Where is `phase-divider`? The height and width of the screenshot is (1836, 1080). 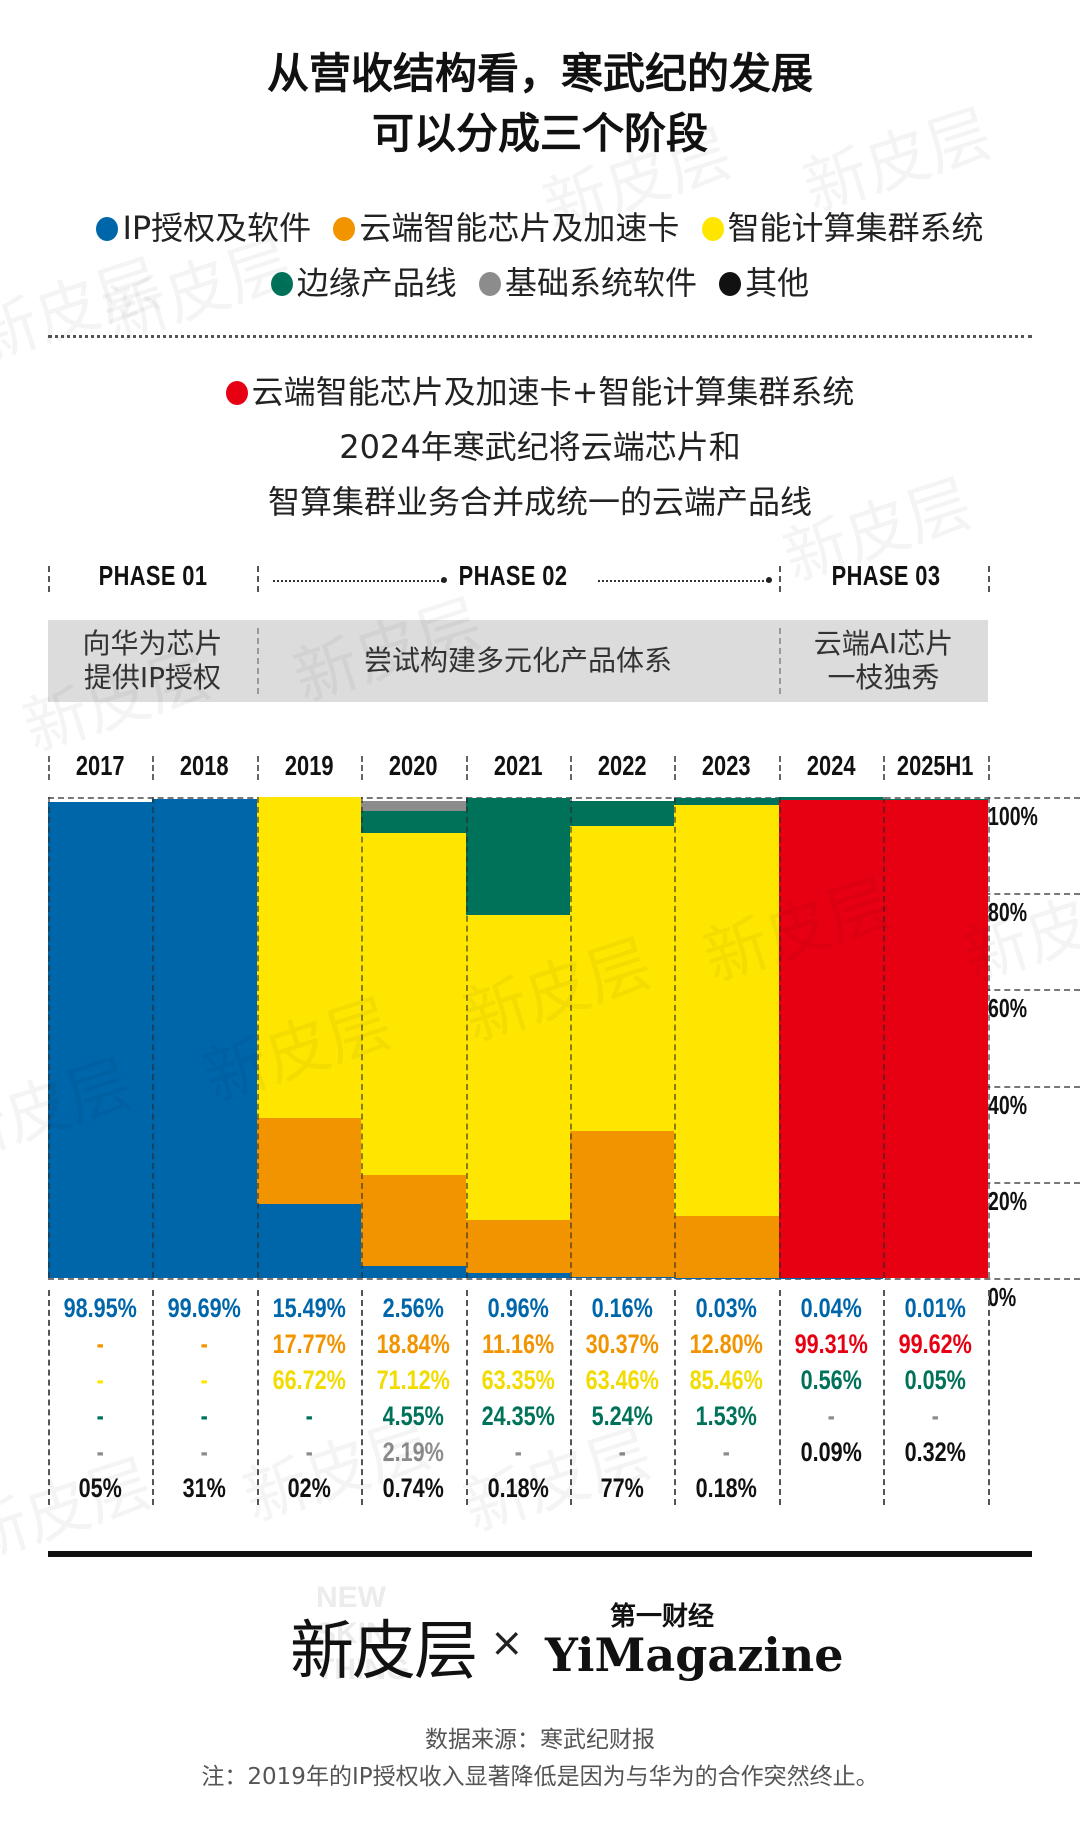
phase-divider is located at coordinates (258, 661).